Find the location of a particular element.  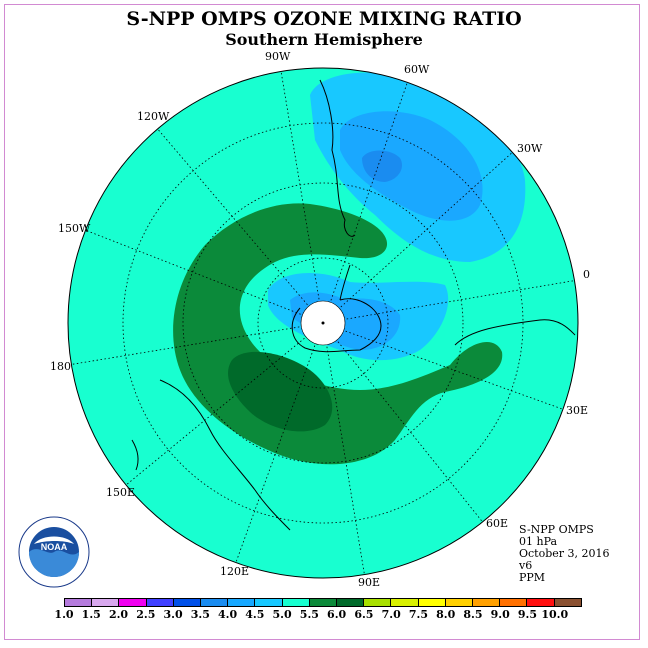

colorbar-tick-label: 2.5 is located at coordinates (146, 614).